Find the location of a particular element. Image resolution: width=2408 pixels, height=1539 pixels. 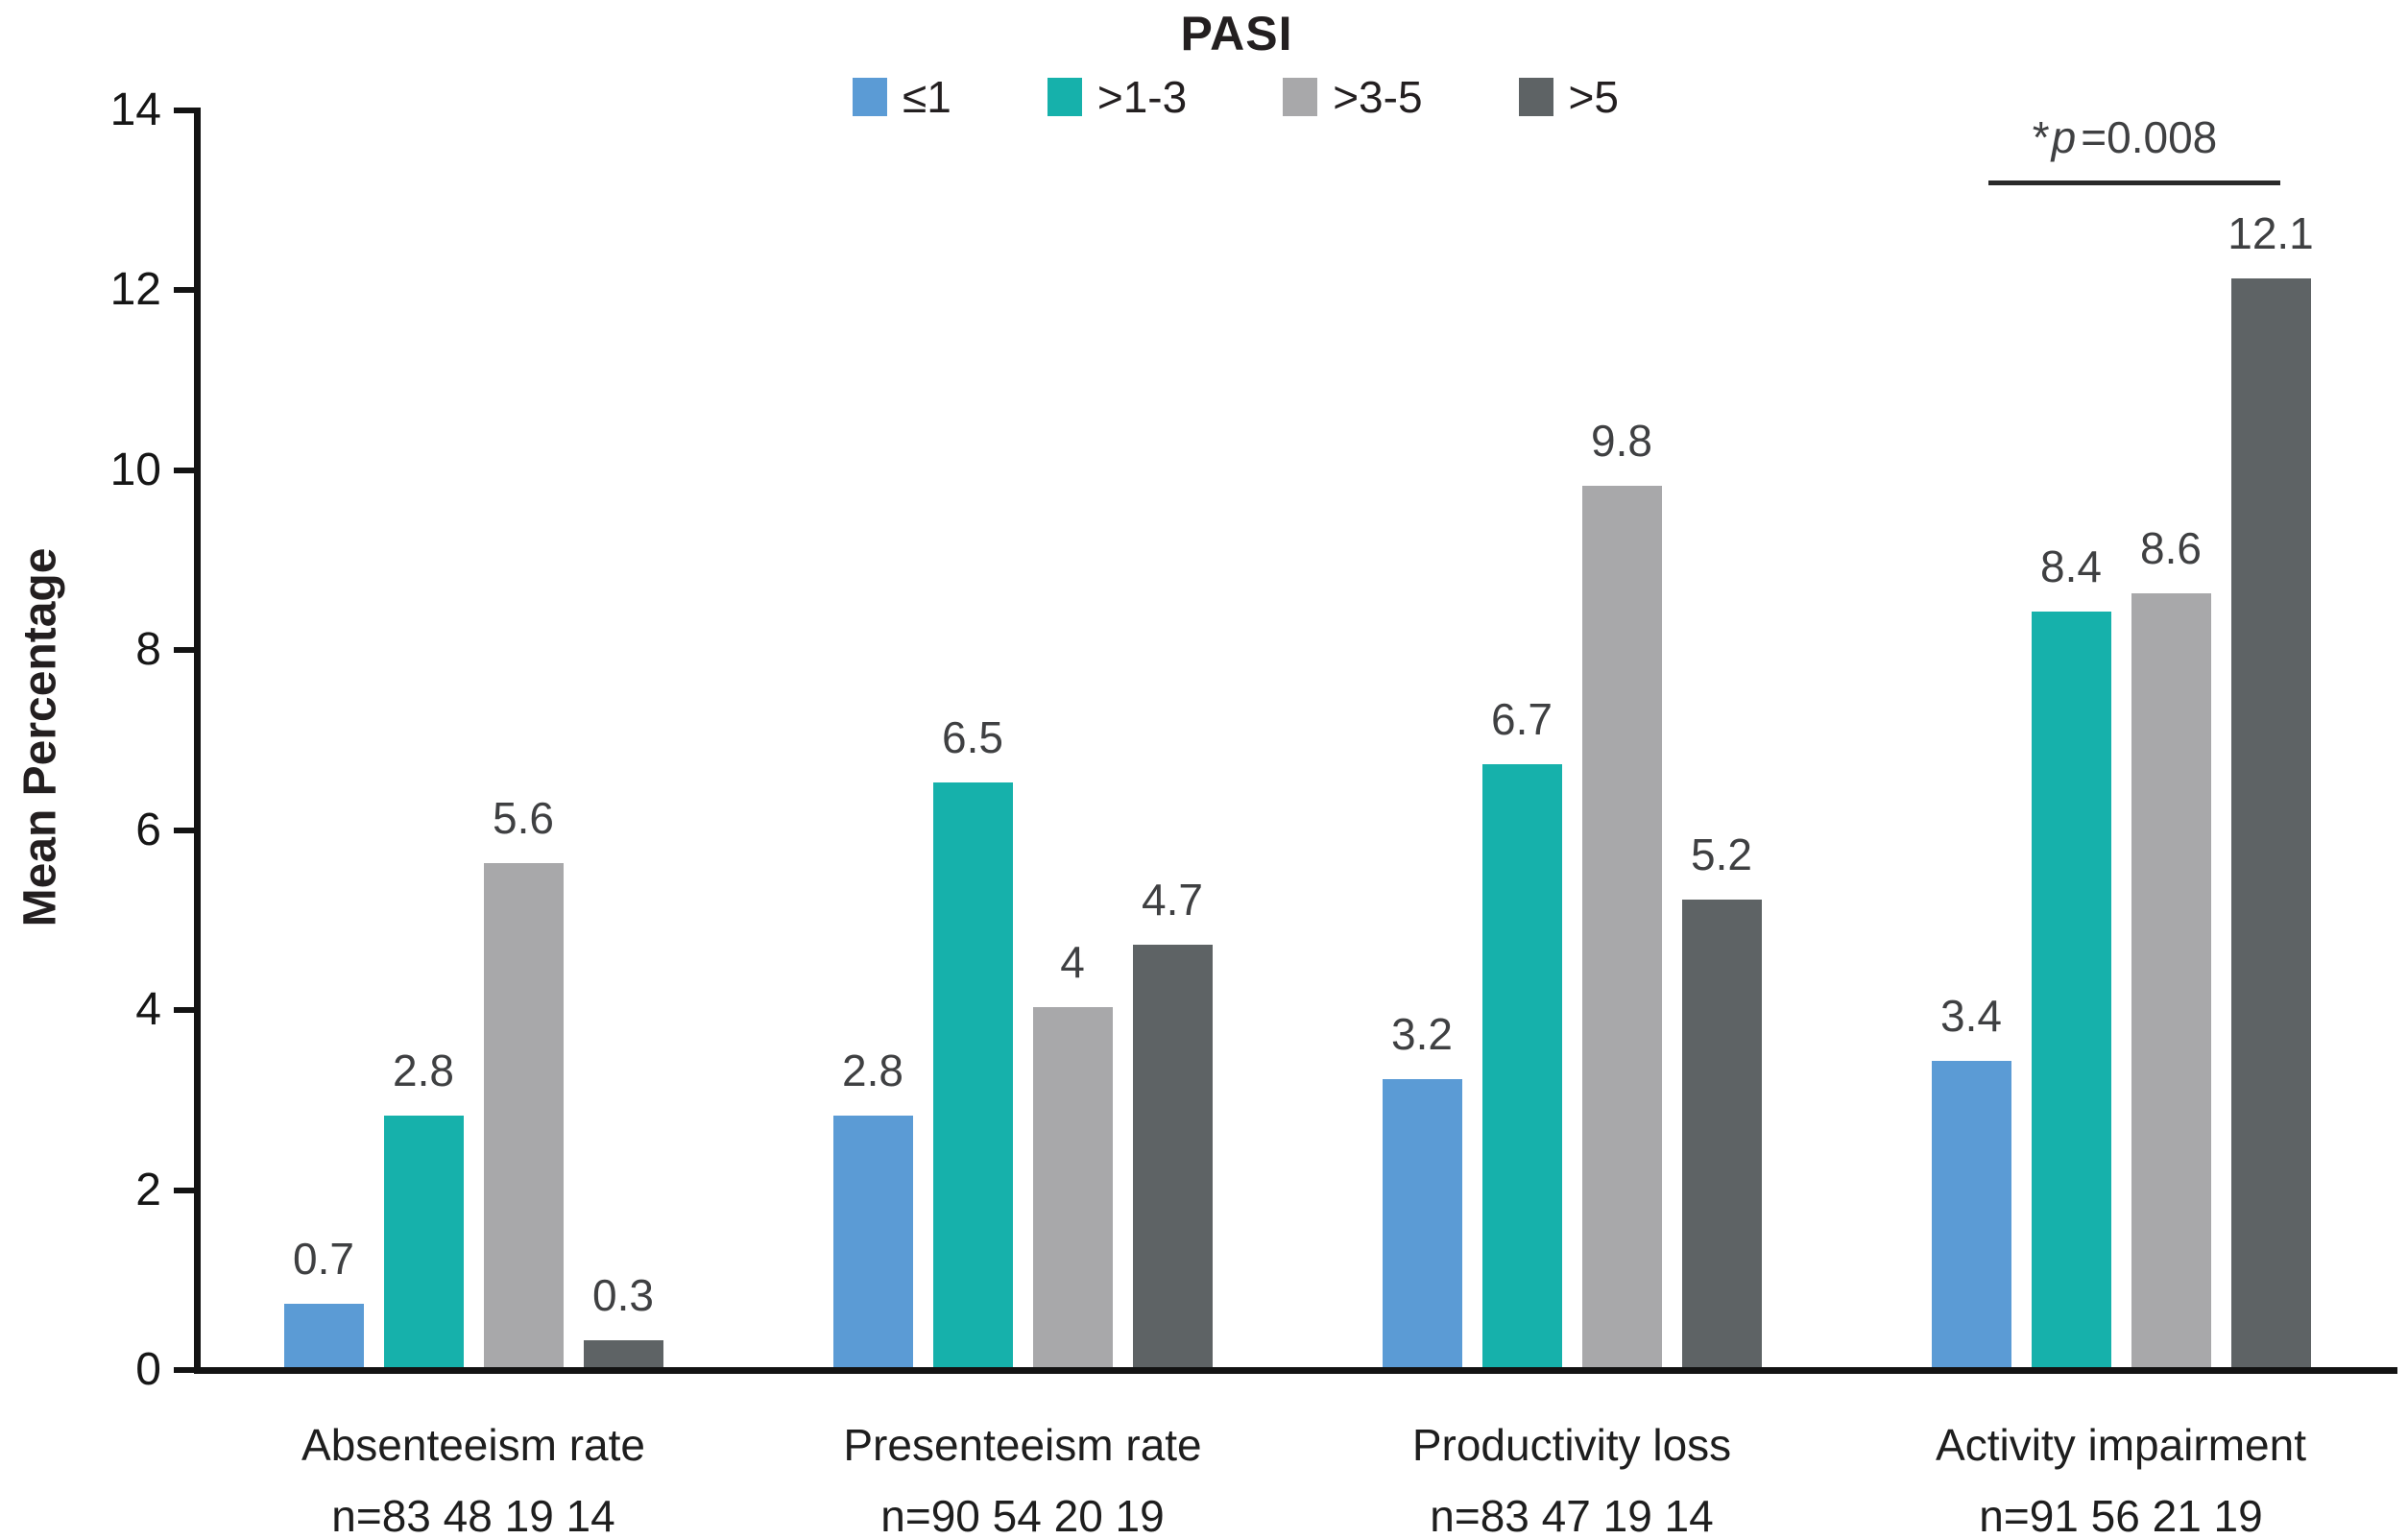

bar-value-label: 8.4 is located at coordinates (2071, 566).